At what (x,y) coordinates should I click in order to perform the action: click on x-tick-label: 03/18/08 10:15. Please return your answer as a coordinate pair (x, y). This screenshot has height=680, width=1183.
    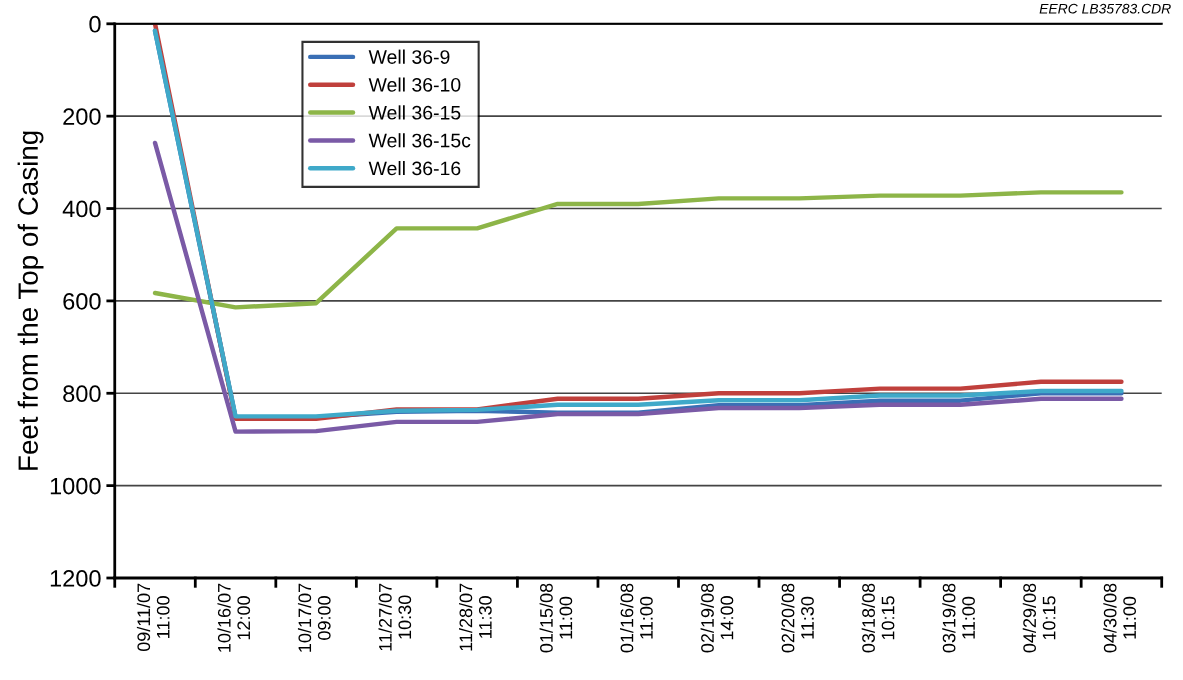
    Looking at the image, I should click on (878, 618).